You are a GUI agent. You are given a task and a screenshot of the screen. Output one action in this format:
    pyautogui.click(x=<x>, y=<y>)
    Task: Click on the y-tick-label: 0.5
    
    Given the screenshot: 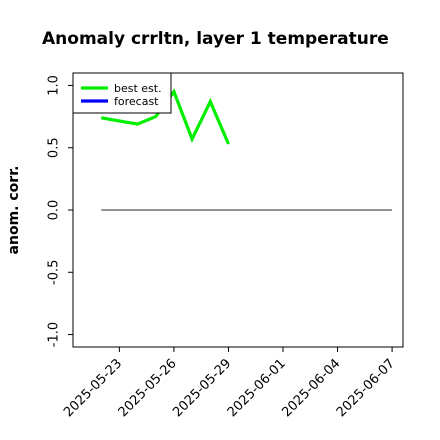 What is the action you would take?
    pyautogui.click(x=54, y=147)
    